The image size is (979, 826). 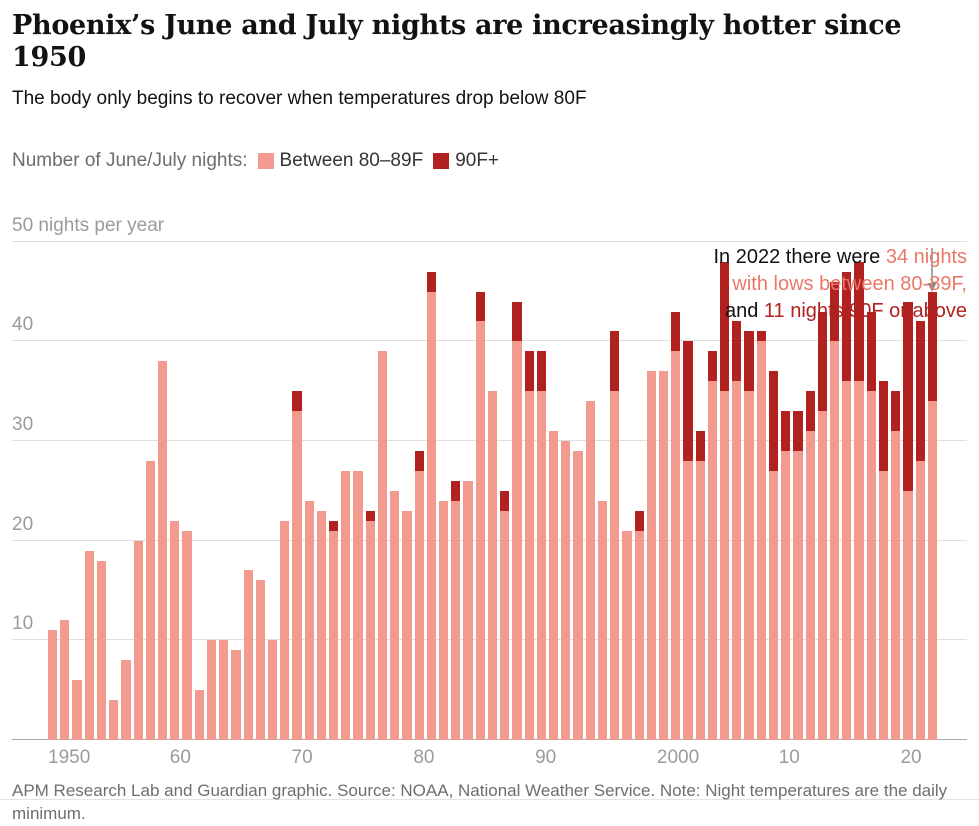 What do you see at coordinates (566, 590) in the screenshot?
I see `bar-1992-segment-80-89f` at bounding box center [566, 590].